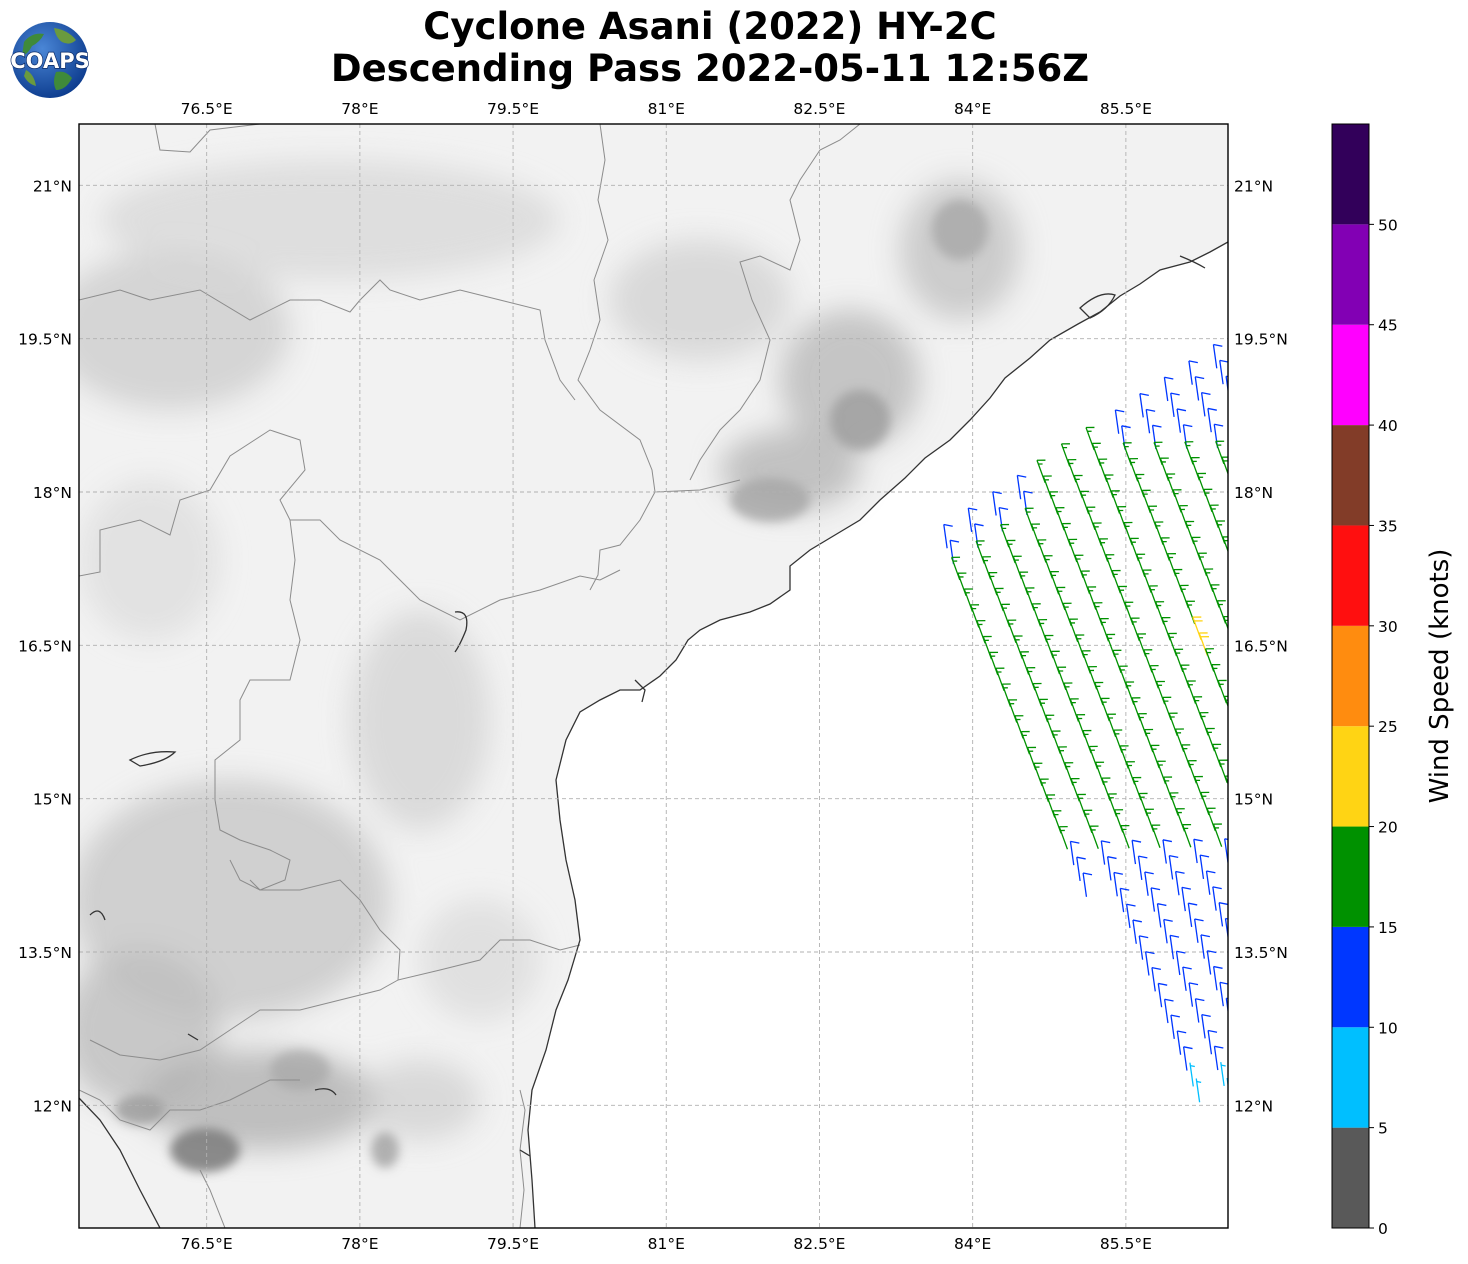 This screenshot has height=1264, width=1468. I want to click on lon-tick-label-top: 82.5°E, so click(819, 109).